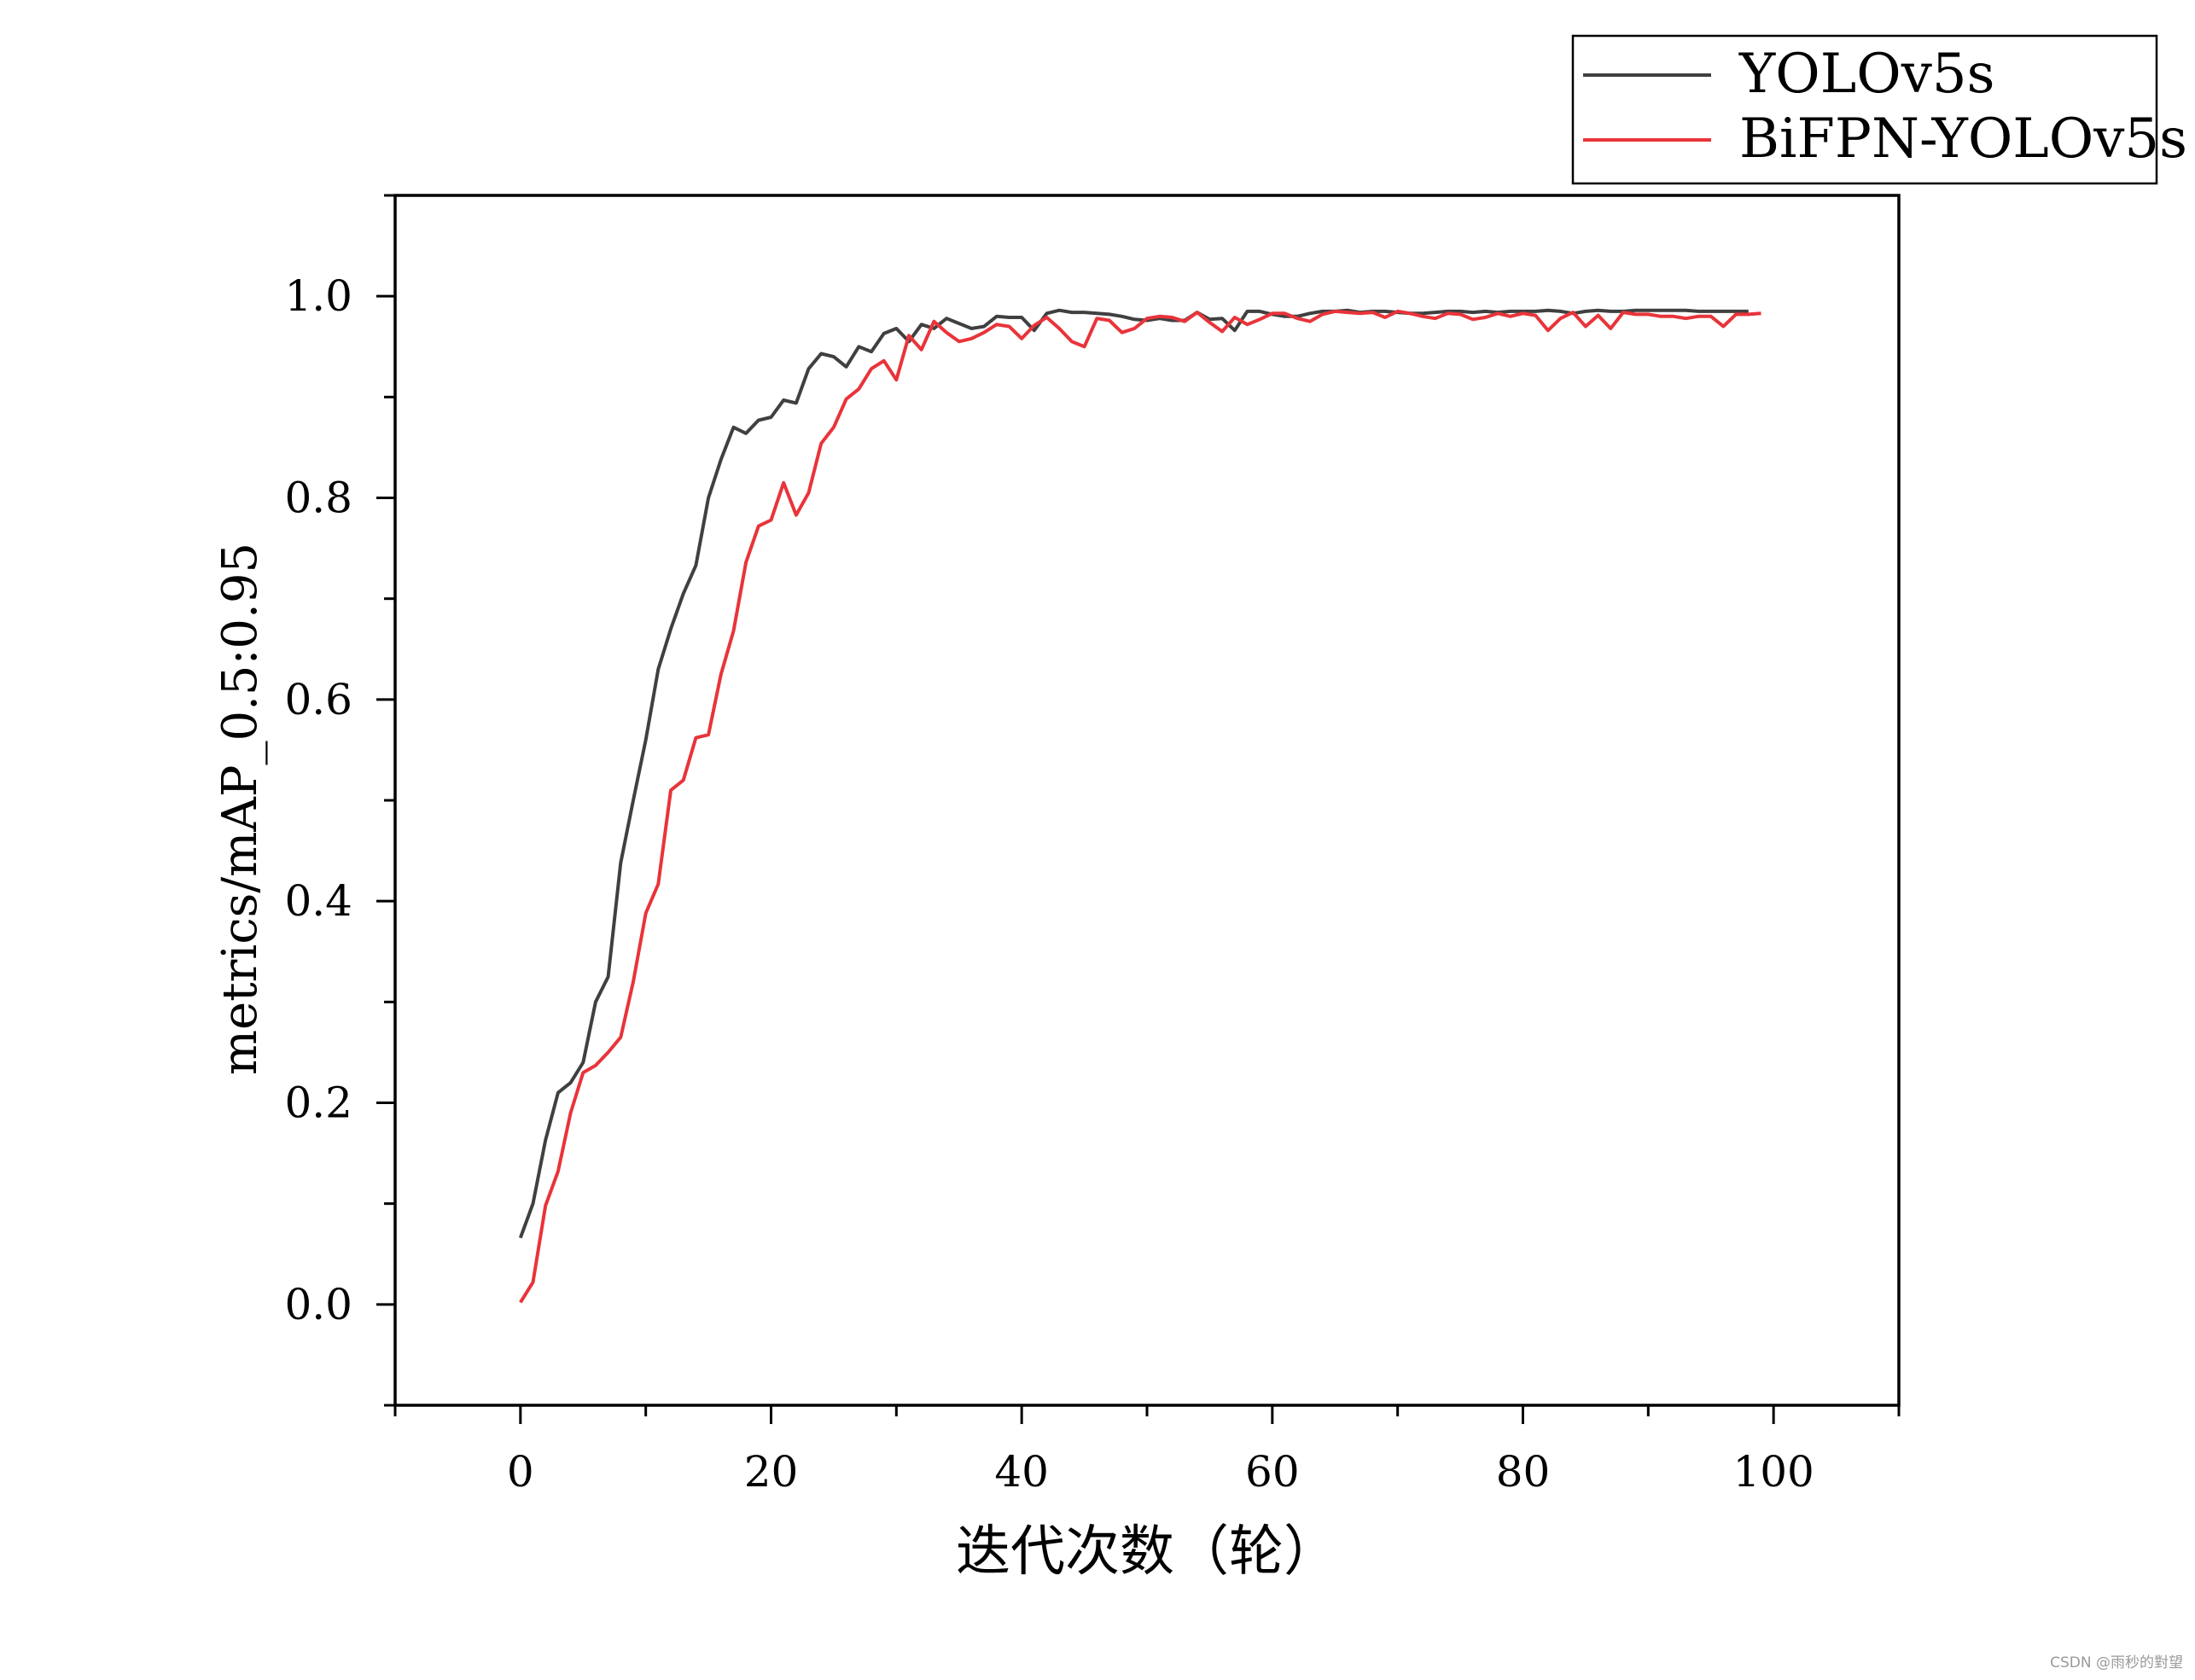 The height and width of the screenshot is (1680, 2195). I want to click on legend-label-bifpn-yolov5s: BiFPN-YOLOv5s, so click(1963, 139).